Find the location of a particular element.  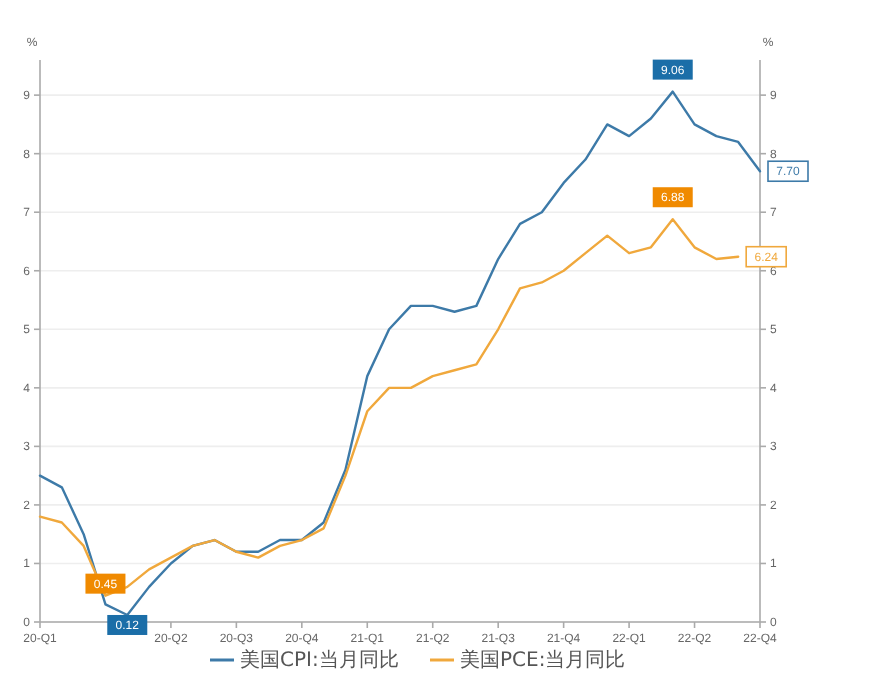

legend-label: 美国CPI:当月同比 is located at coordinates (319, 660).